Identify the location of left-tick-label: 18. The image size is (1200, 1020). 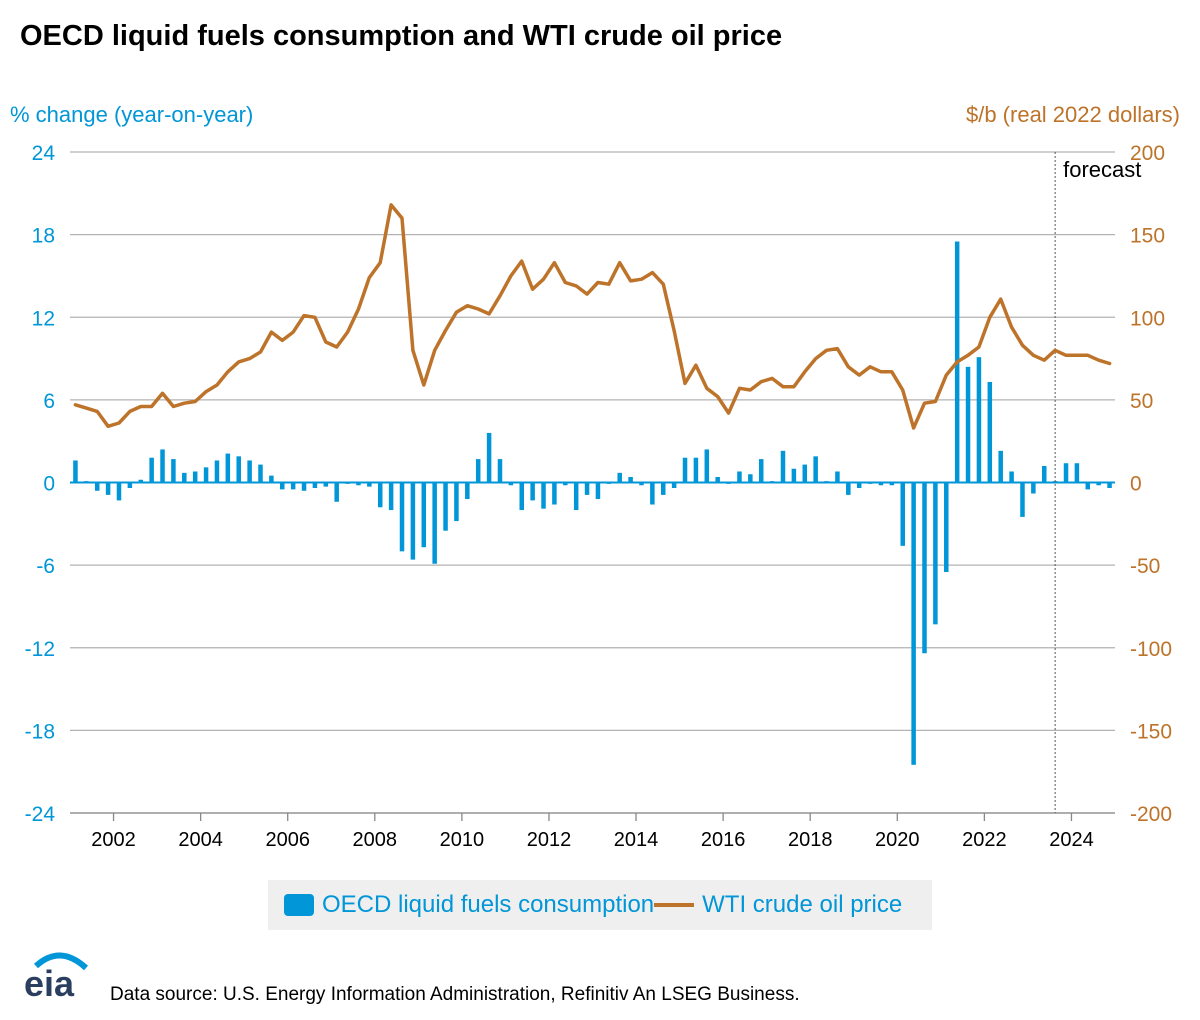
(43, 236).